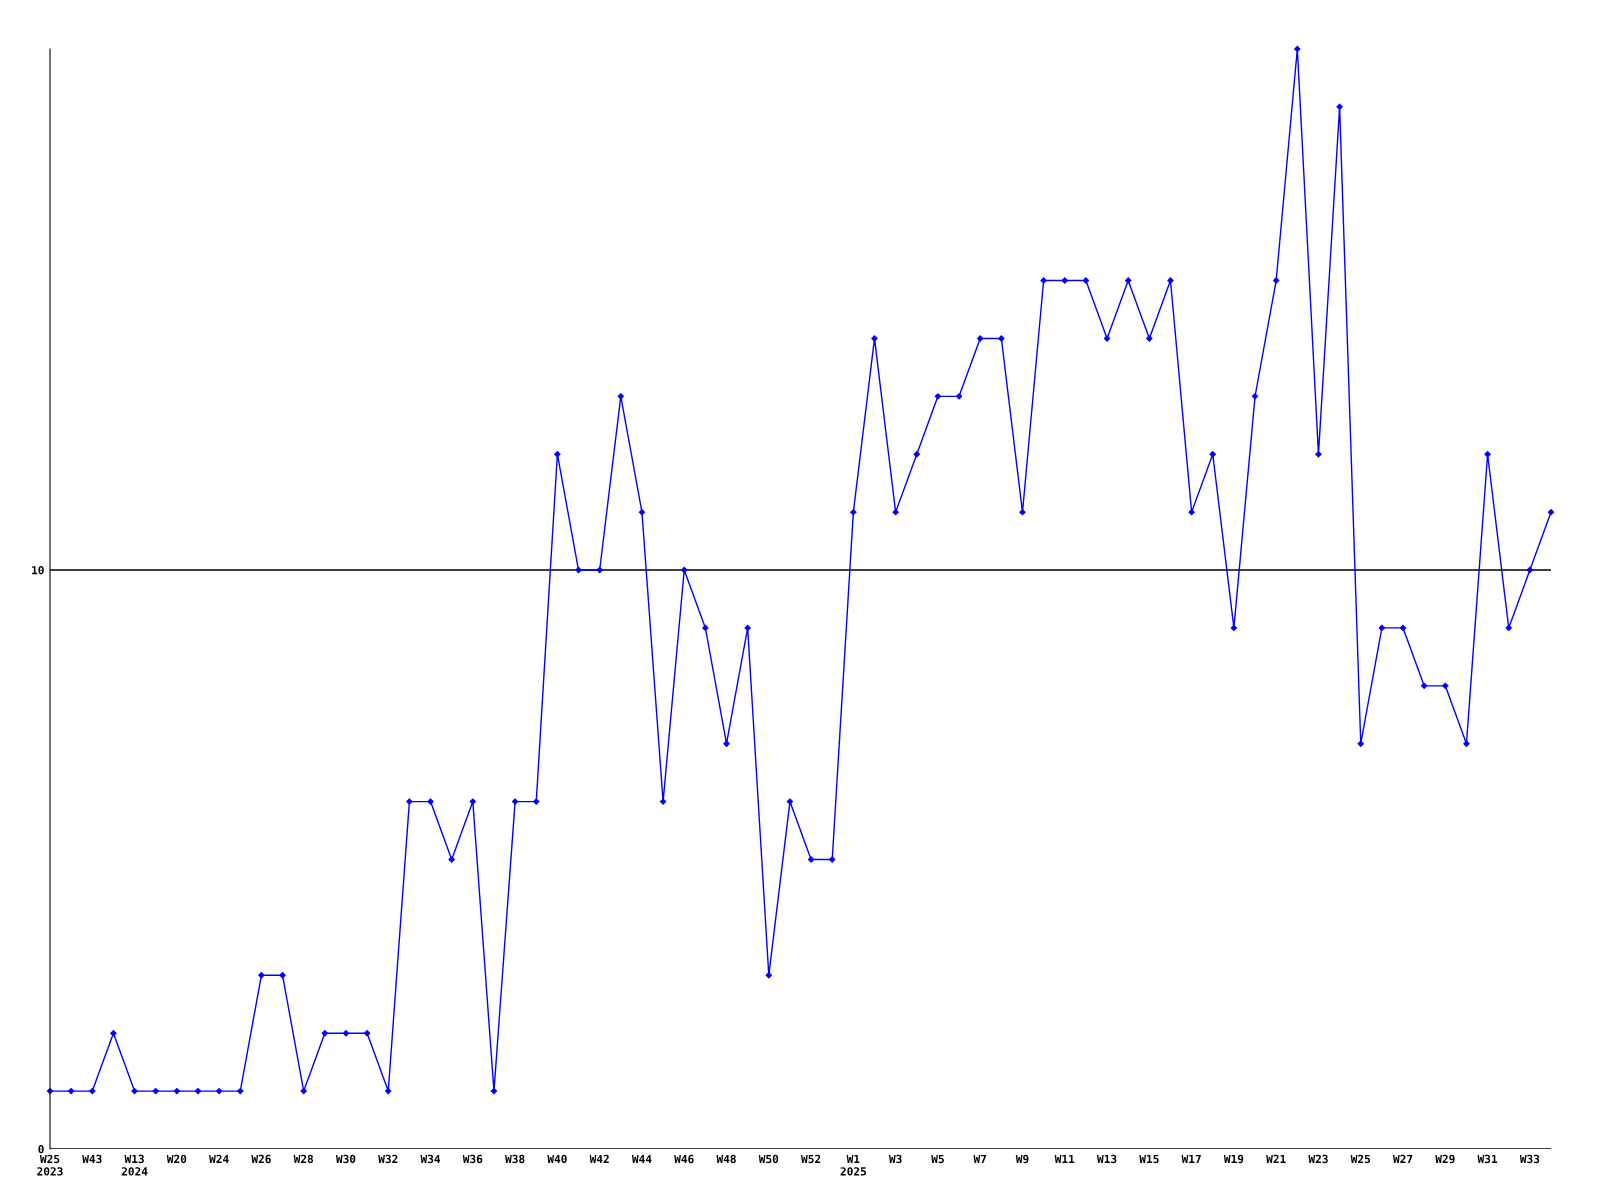  Describe the element at coordinates (261, 1159) in the screenshot. I see `x-tick-label: W26` at that location.